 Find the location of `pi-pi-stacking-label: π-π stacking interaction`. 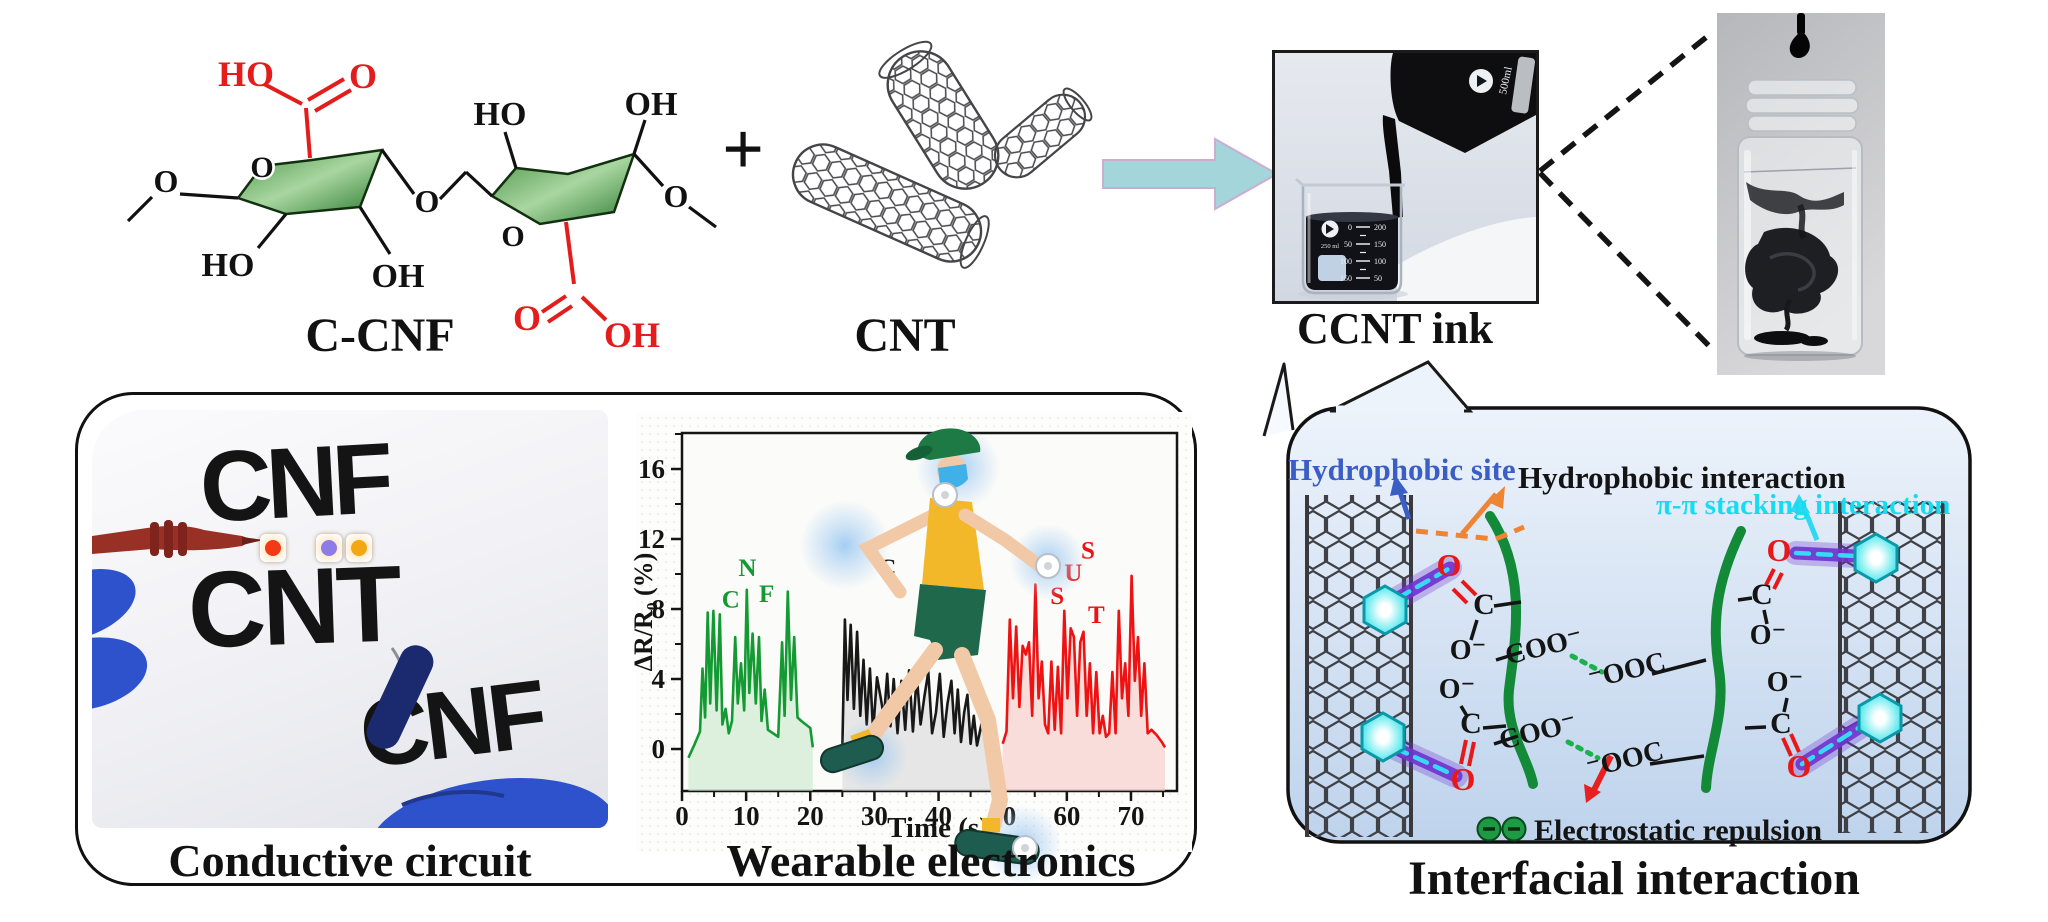

pi-pi-stacking-label: π-π stacking interaction is located at coordinates (1803, 505).